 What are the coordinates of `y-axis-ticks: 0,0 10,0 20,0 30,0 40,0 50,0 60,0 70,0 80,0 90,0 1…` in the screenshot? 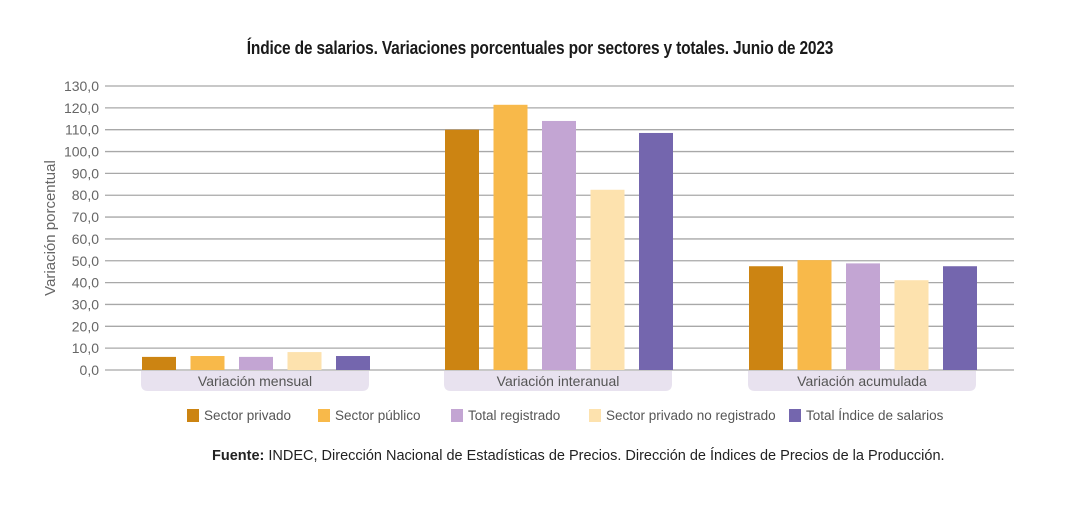 It's located at (81, 228).